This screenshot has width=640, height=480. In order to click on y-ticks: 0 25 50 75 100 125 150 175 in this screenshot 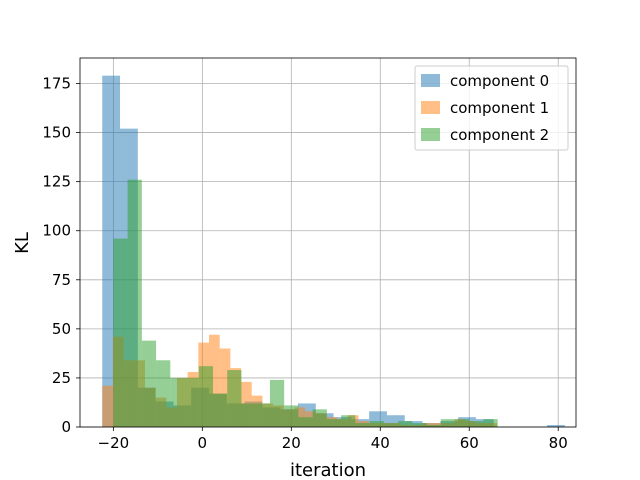, I will do `click(61, 255)`.